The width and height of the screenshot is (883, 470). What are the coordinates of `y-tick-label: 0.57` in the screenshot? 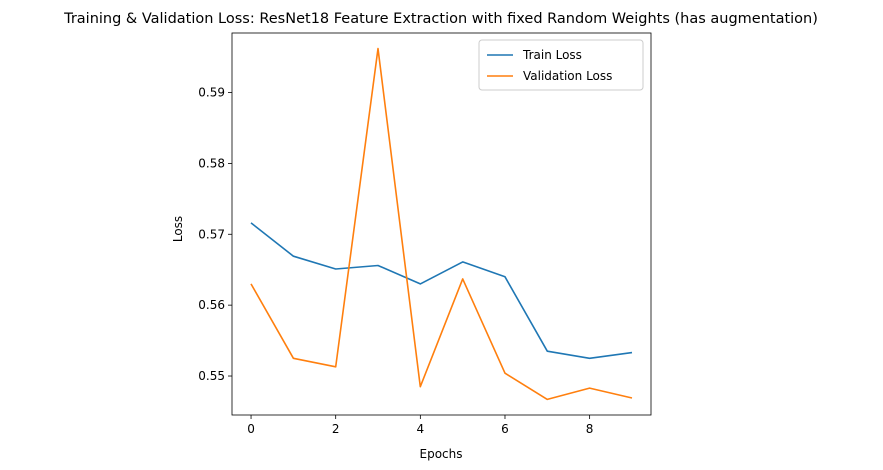 It's located at (211, 234).